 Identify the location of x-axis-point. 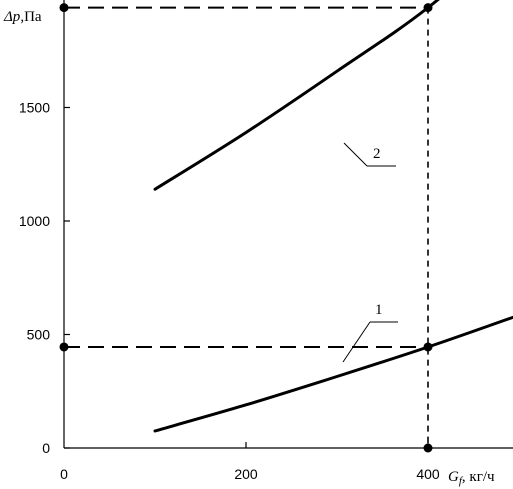
(428, 448).